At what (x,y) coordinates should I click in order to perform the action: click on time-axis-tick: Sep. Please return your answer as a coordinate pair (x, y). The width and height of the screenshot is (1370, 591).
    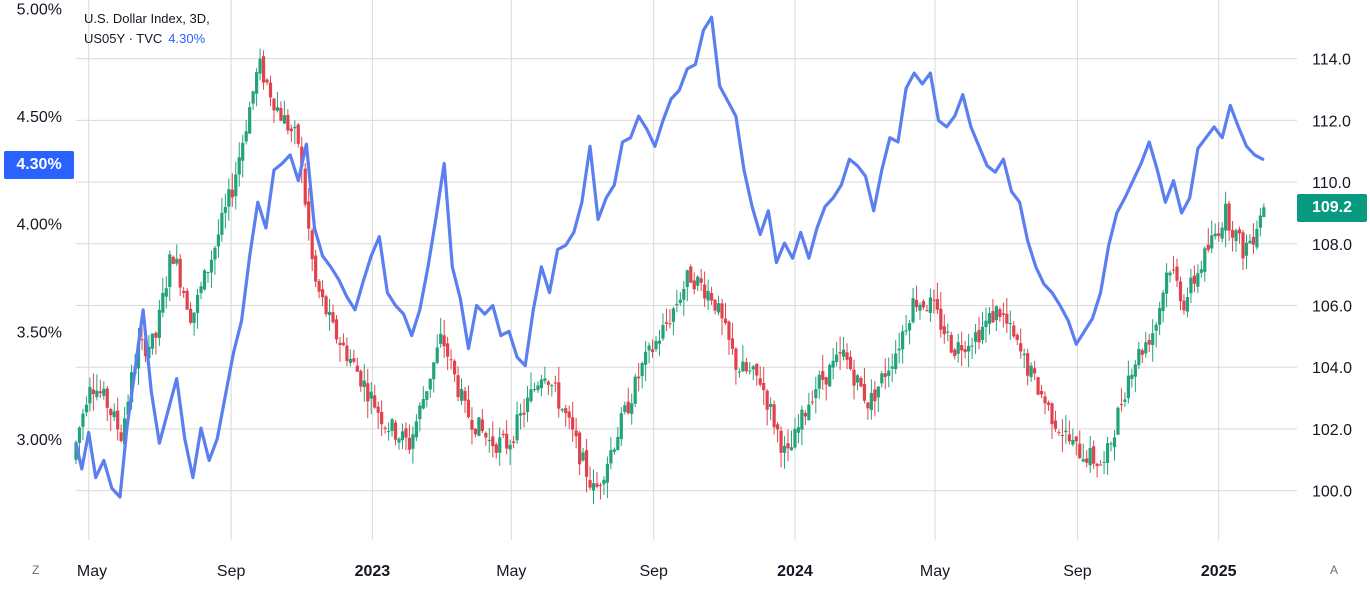
    Looking at the image, I should click on (1077, 571).